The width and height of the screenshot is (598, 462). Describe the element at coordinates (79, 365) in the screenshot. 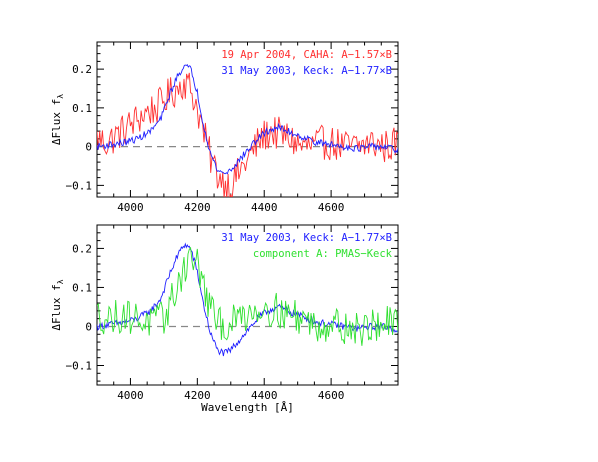

I see `bottom-y-tick-label: −0.1` at that location.